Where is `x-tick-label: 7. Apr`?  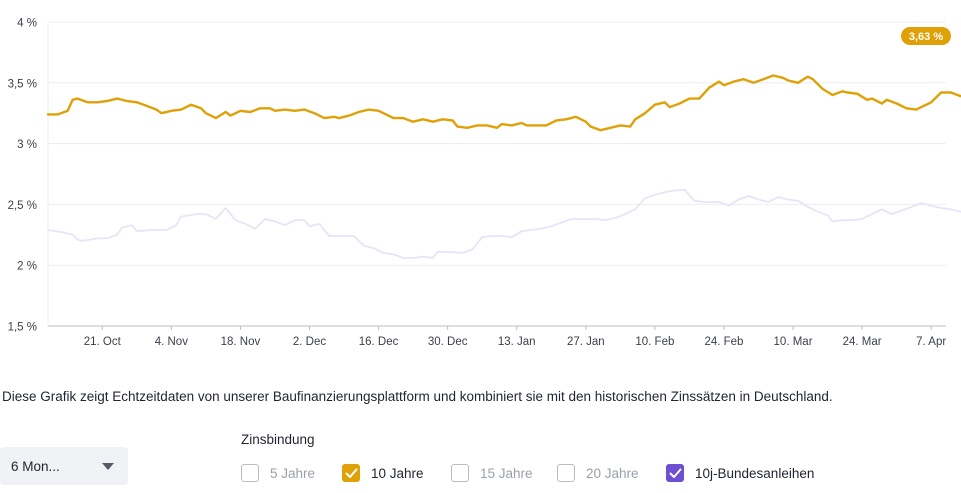 x-tick-label: 7. Apr is located at coordinates (931, 342).